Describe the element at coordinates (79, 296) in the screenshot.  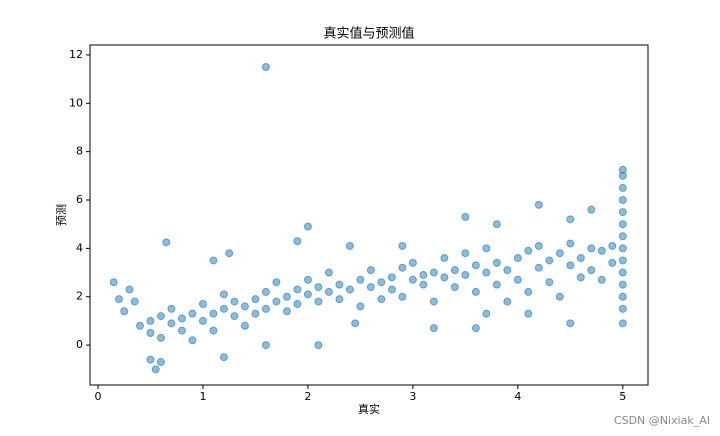
I see `y-tick-label: 2` at that location.